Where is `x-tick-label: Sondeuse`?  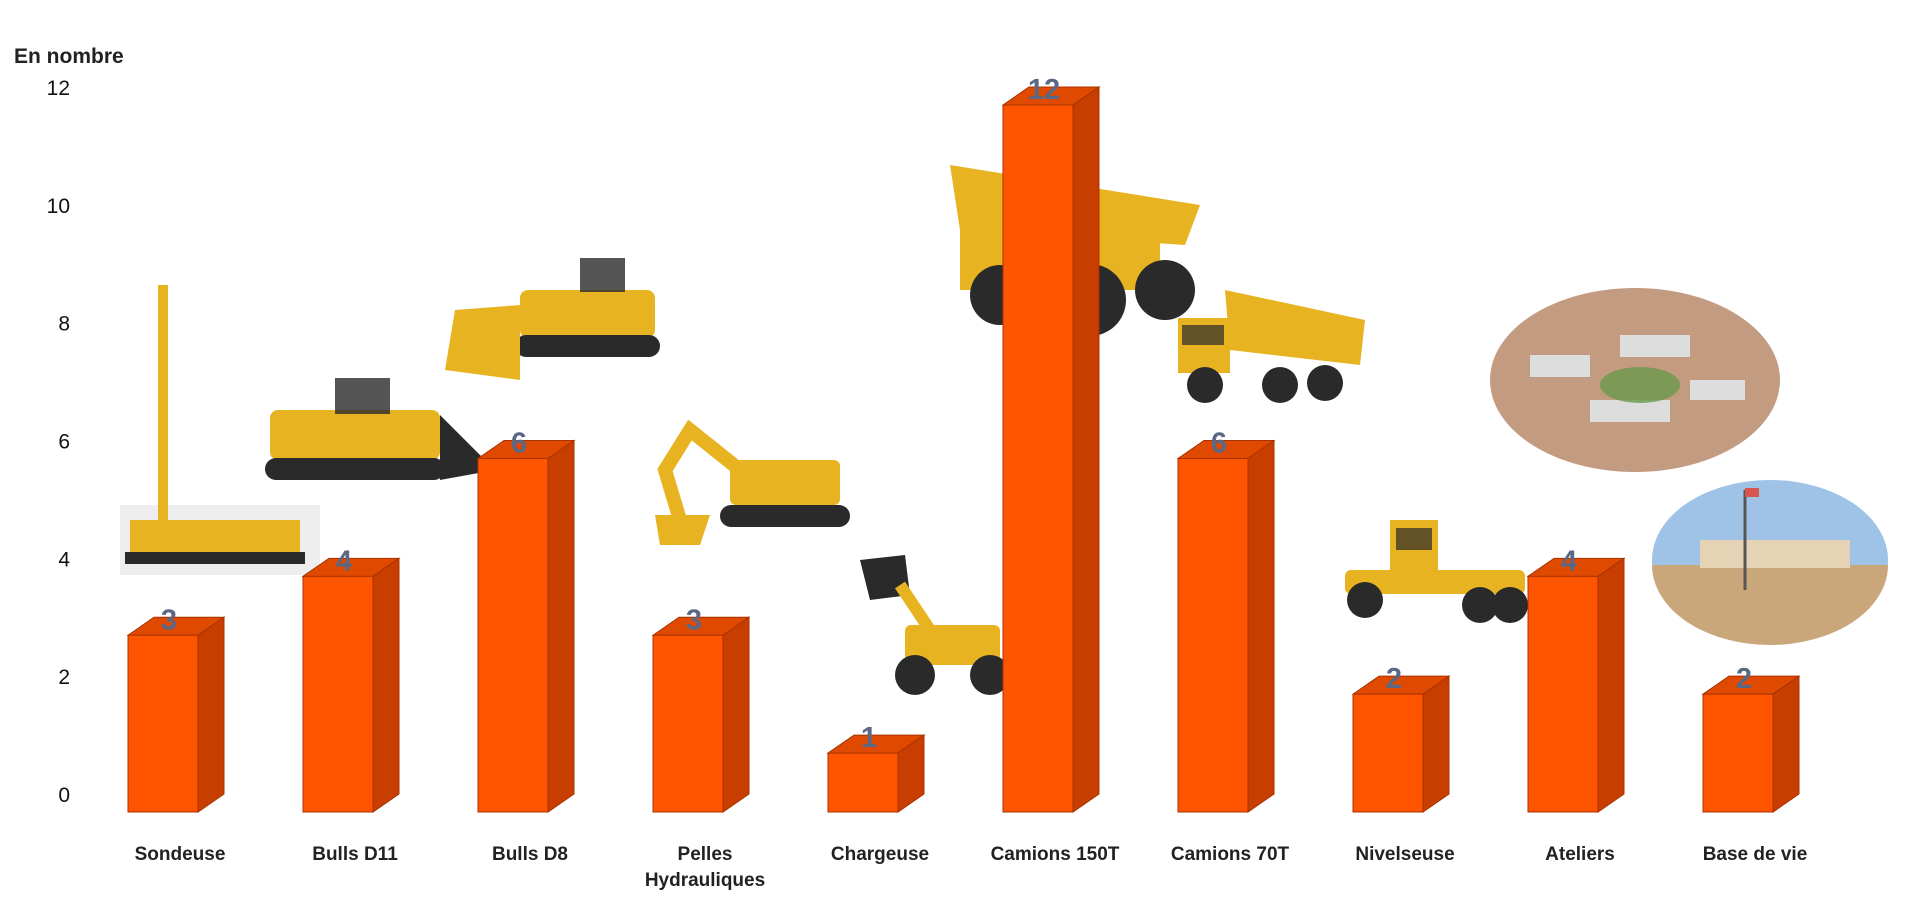
x-tick-label: Sondeuse is located at coordinates (180, 854).